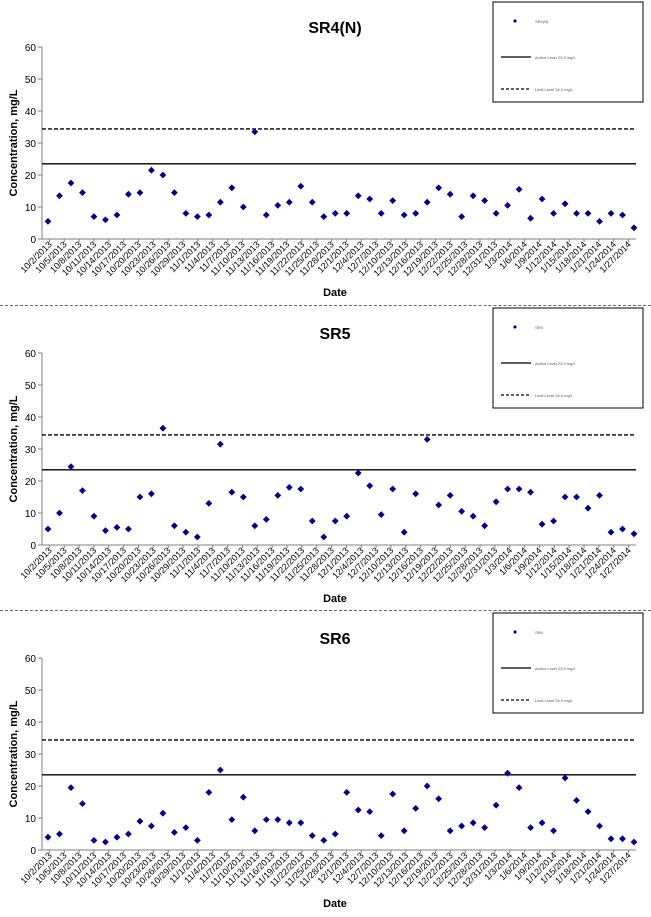 Image resolution: width=651 pixels, height=917 pixels. I want to click on legend-label: SR4(N), so click(542, 21).